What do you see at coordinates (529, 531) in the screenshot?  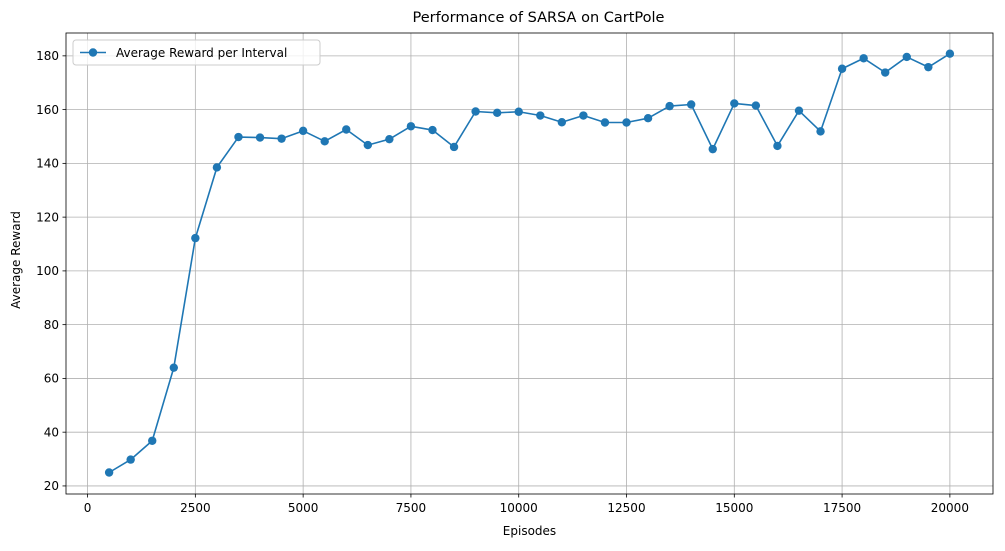 I see `x-axis-label: Episodes` at bounding box center [529, 531].